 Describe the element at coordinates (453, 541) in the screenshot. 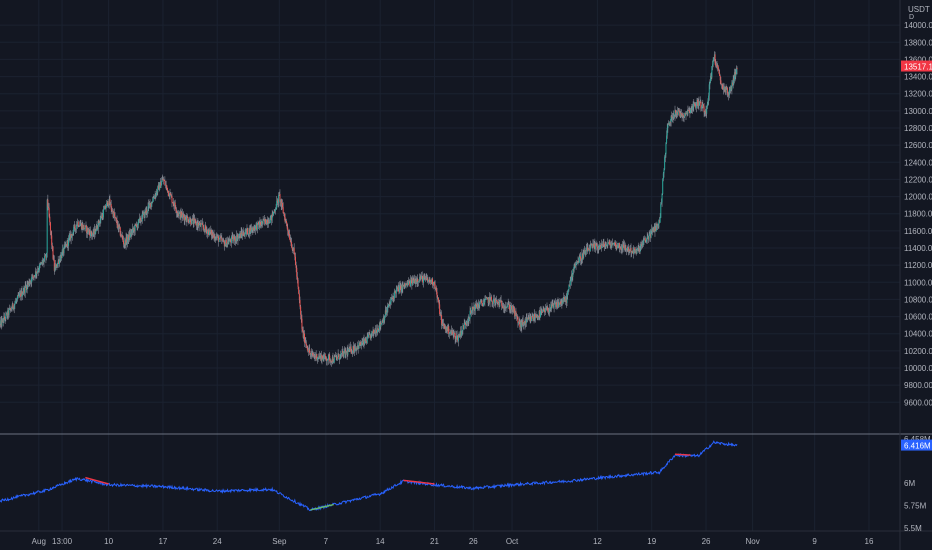

I see `time-axis: Aug 13:00 10 17 24 Sep 7 14 21 26 Oct 12 19 26 Nov 9 16` at that location.